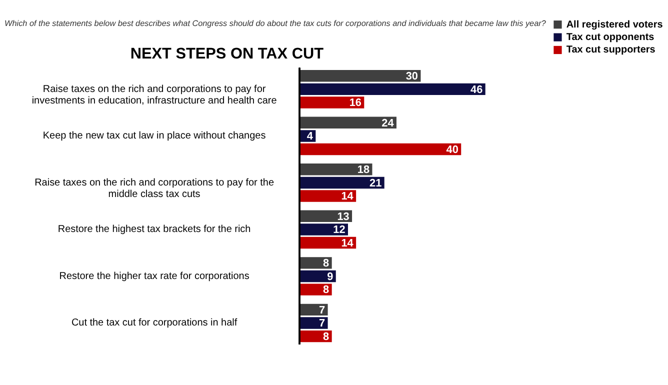 This screenshot has width=668, height=385. I want to click on y-tick-label: Raise taxes on the rich and corporations to pay for the middle class tax cuts, so click(154, 188).